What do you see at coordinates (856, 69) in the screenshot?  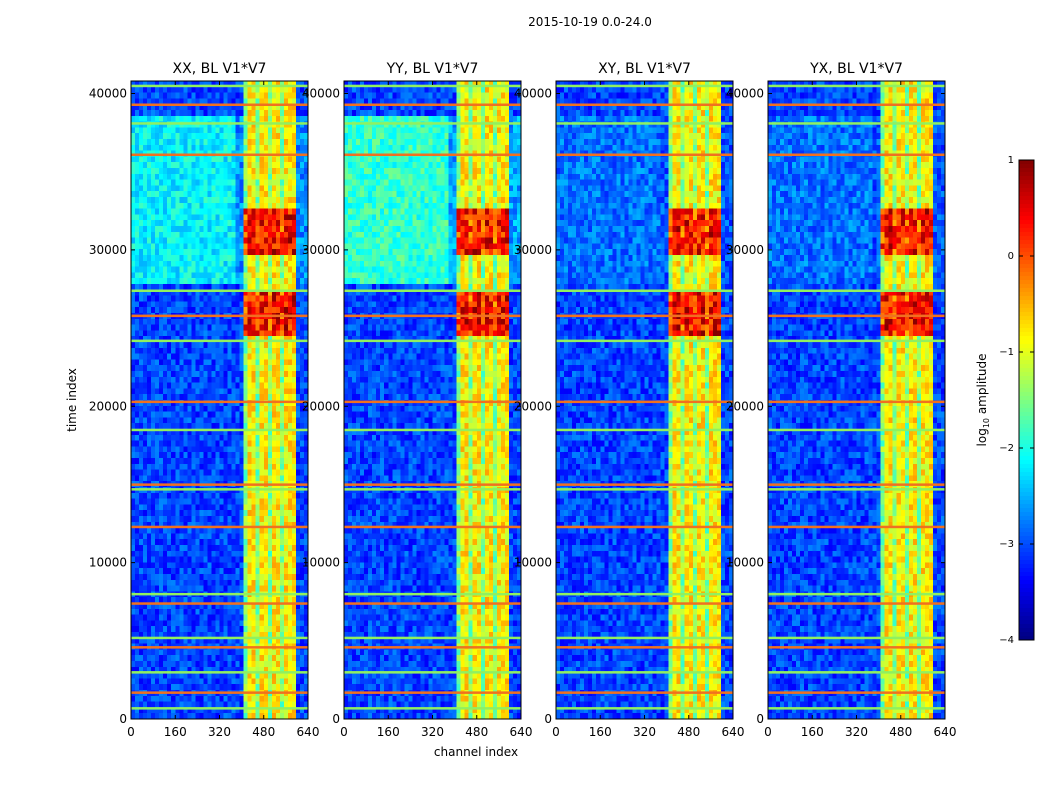 I see `panel-title: YX, BL V1*V7` at bounding box center [856, 69].